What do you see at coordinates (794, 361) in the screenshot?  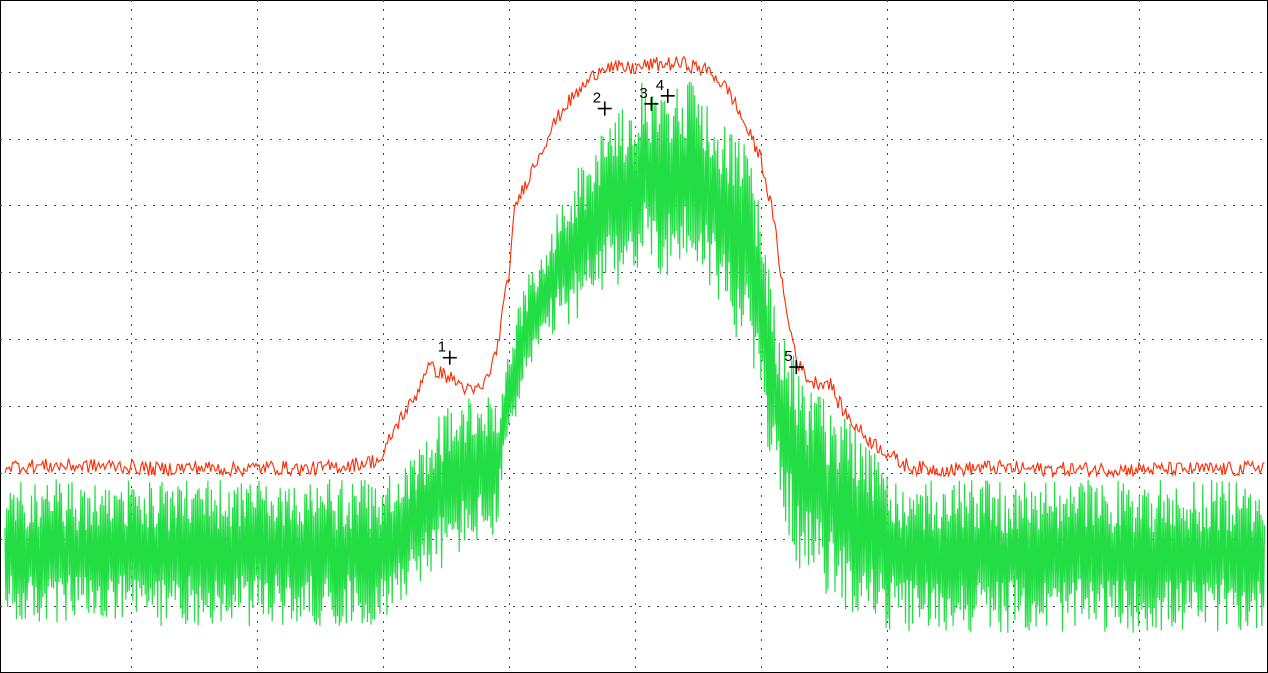 I see `marker-5: 5` at bounding box center [794, 361].